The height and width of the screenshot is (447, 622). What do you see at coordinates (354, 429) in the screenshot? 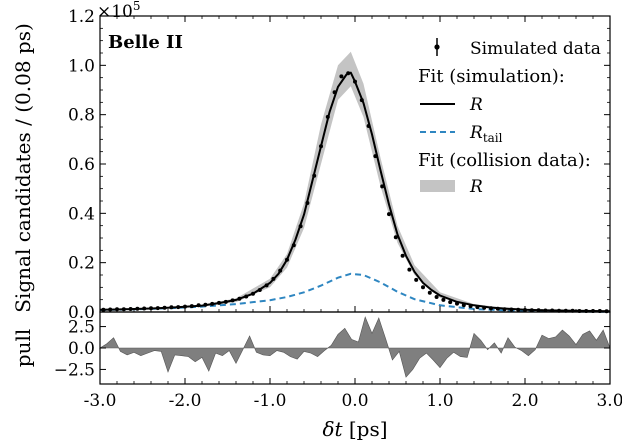
I see `x-axis-label: δt [ps]` at bounding box center [354, 429].